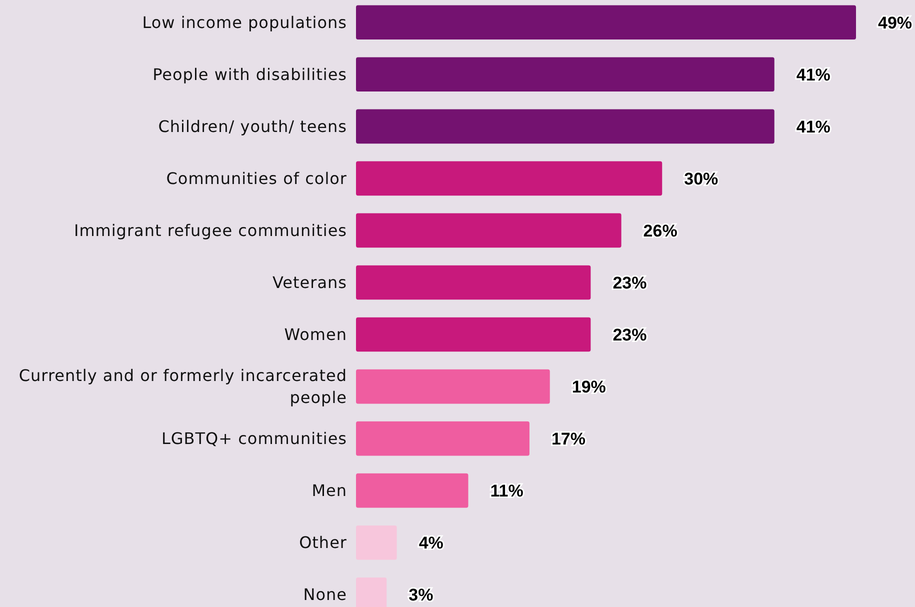 This screenshot has height=607, width=915. Describe the element at coordinates (210, 230) in the screenshot. I see `y-tick-label: Immigrant refugee communities` at that location.